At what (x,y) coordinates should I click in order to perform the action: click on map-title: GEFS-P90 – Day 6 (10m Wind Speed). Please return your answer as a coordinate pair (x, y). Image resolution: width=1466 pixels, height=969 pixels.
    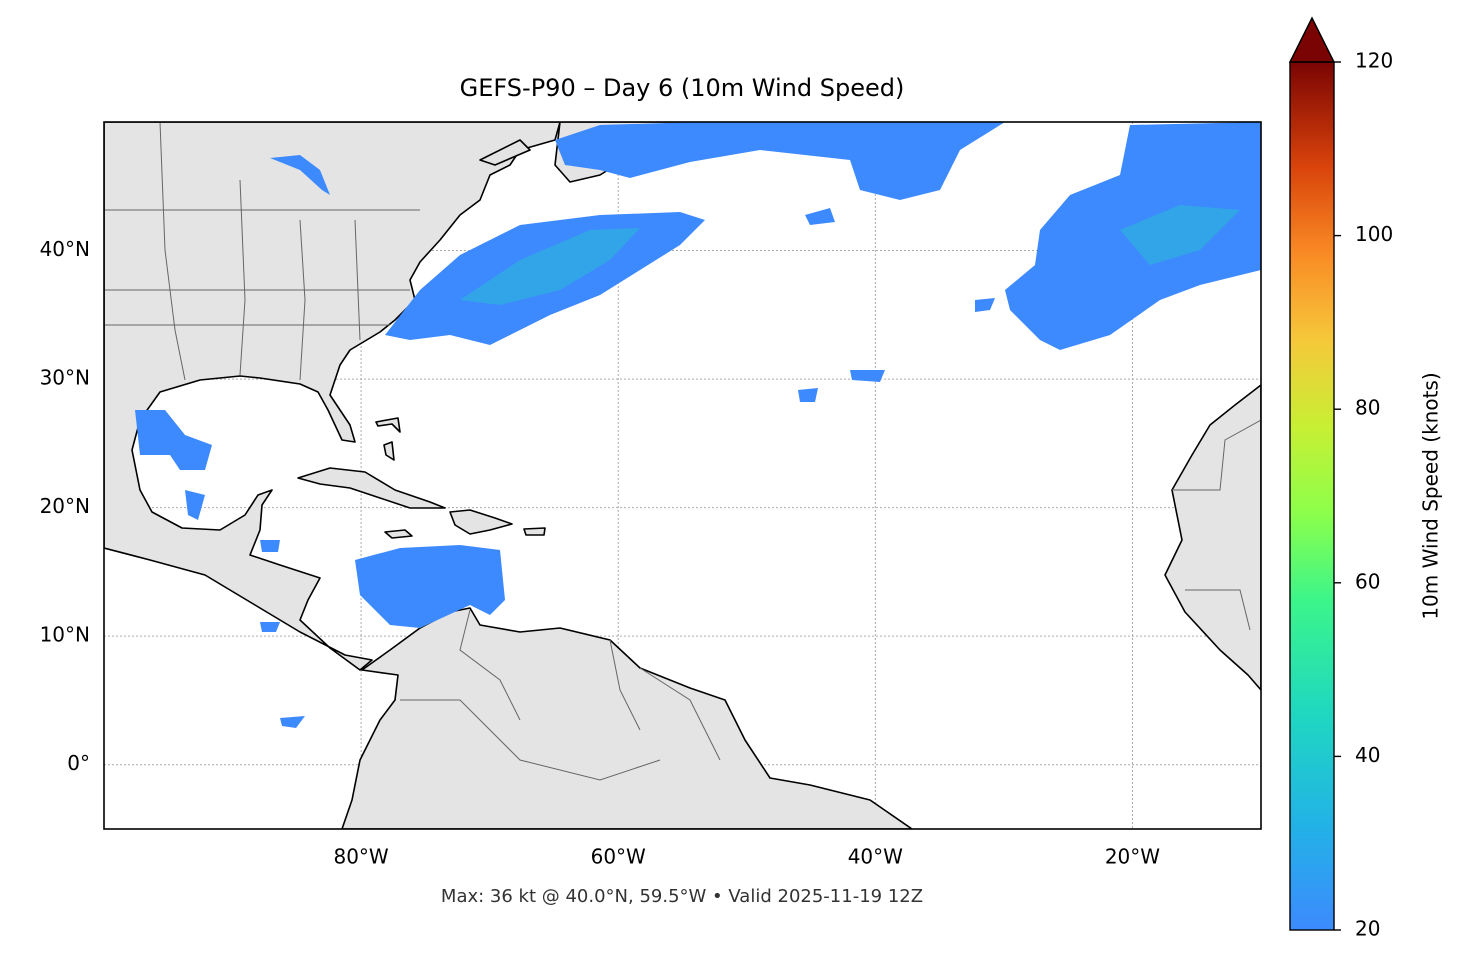
    Looking at the image, I should click on (682, 88).